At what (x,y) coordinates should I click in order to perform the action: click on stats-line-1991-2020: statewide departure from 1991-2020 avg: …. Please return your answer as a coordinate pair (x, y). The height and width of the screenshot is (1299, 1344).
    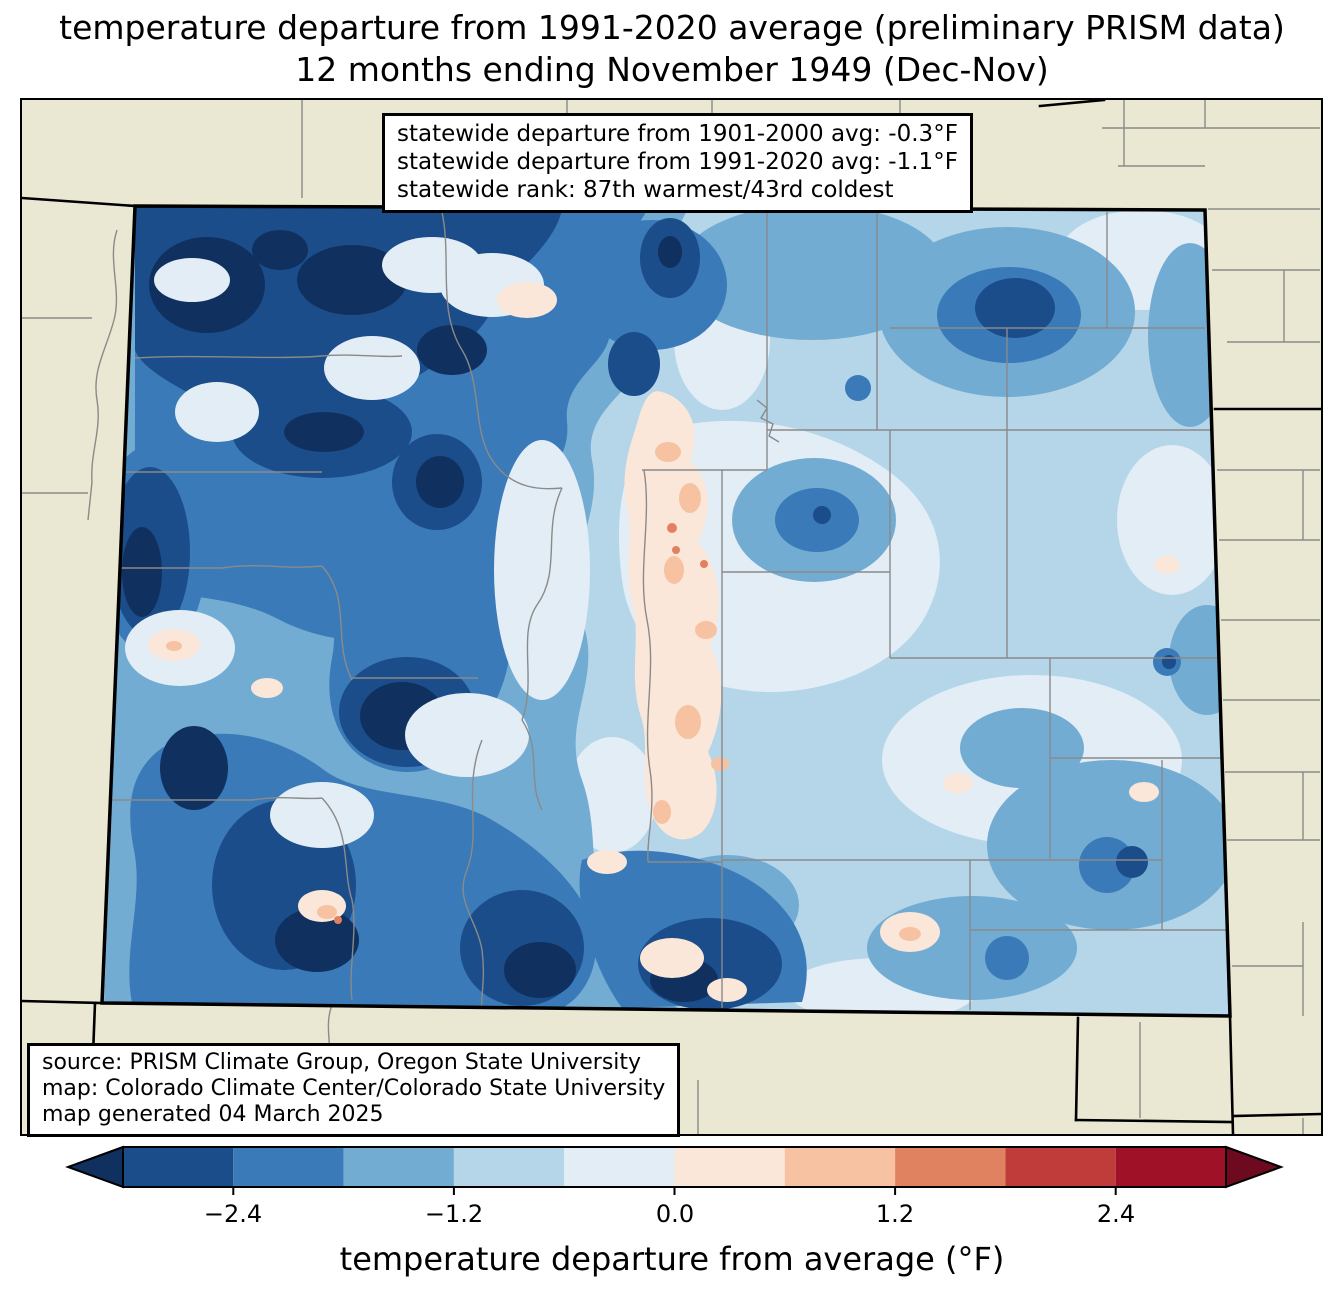
    Looking at the image, I should click on (677, 162).